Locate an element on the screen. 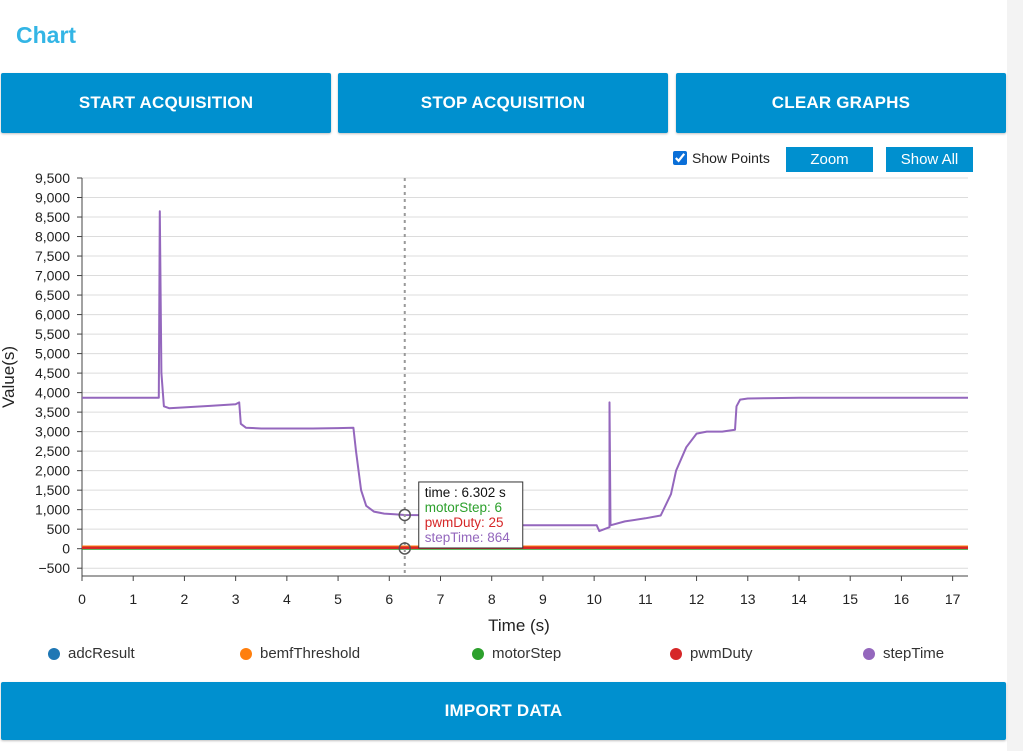  tooltip-box is located at coordinates (471, 515).